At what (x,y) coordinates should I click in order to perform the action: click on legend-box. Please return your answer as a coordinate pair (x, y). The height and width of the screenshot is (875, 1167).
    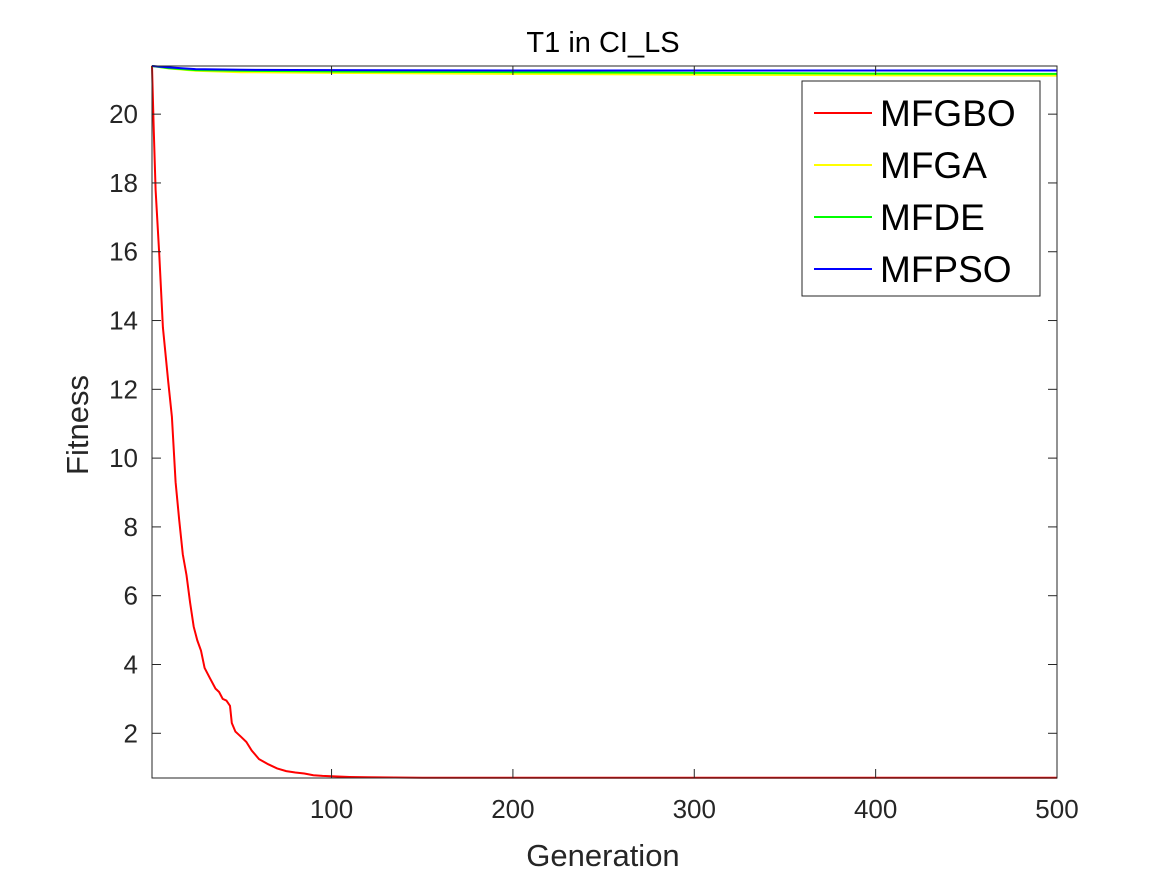
    Looking at the image, I should click on (921, 188).